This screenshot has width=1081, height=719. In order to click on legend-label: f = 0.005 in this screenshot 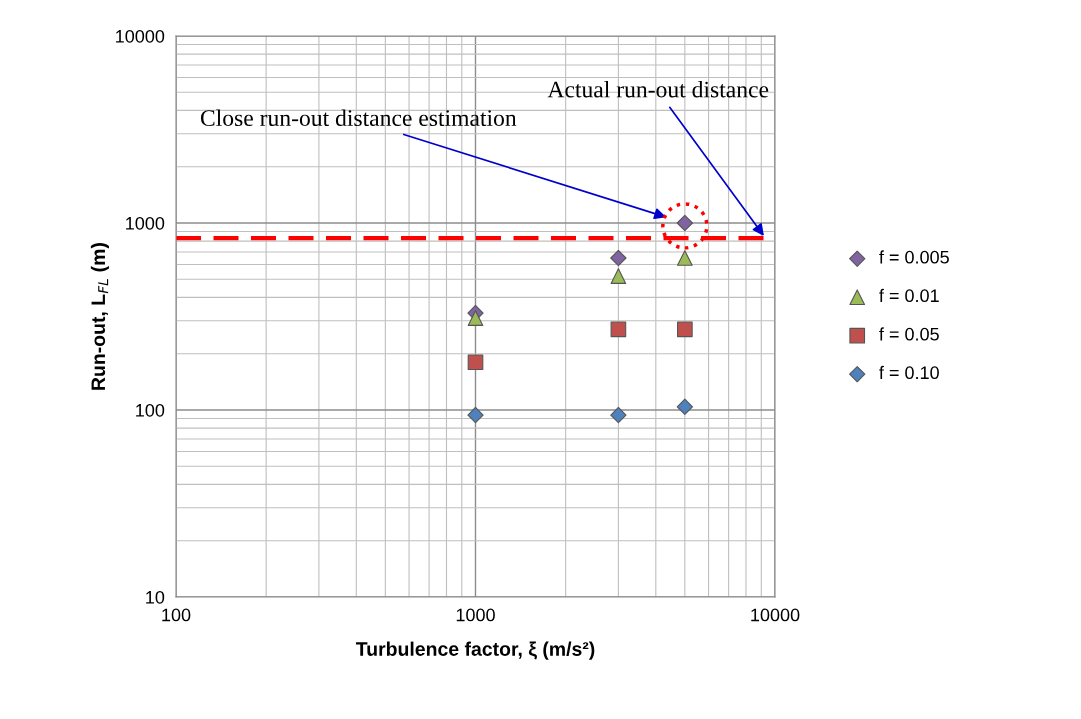, I will do `click(914, 257)`.